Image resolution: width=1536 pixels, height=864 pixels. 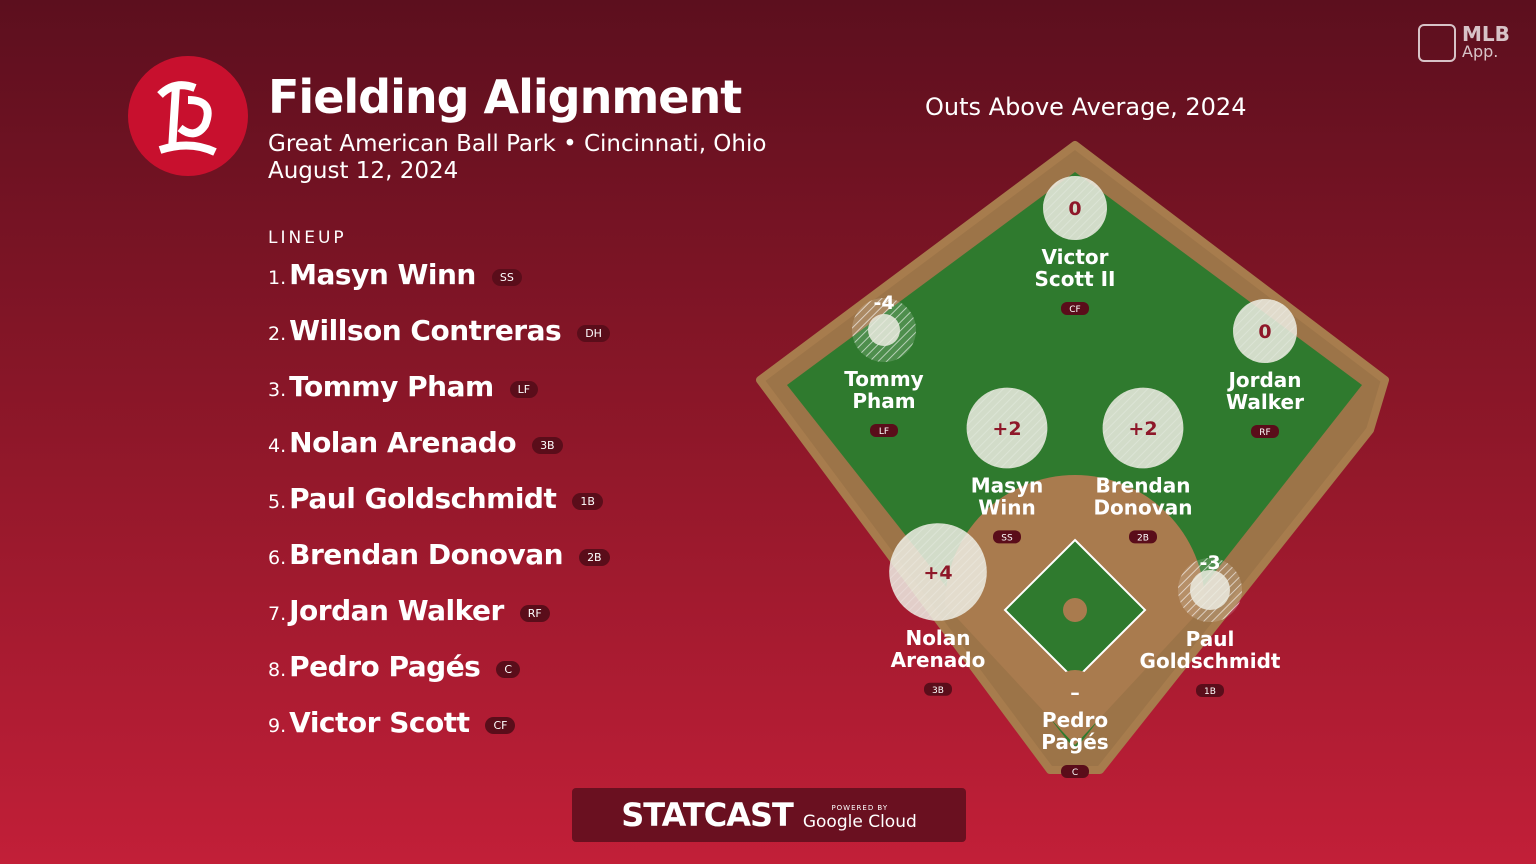 I want to click on lineup-name: Tommy Pham, so click(x=391, y=386).